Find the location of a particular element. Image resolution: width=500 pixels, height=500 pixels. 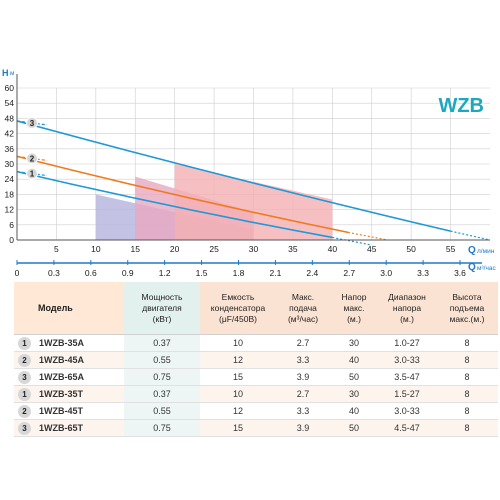

cell-head: 30 is located at coordinates (354, 394).